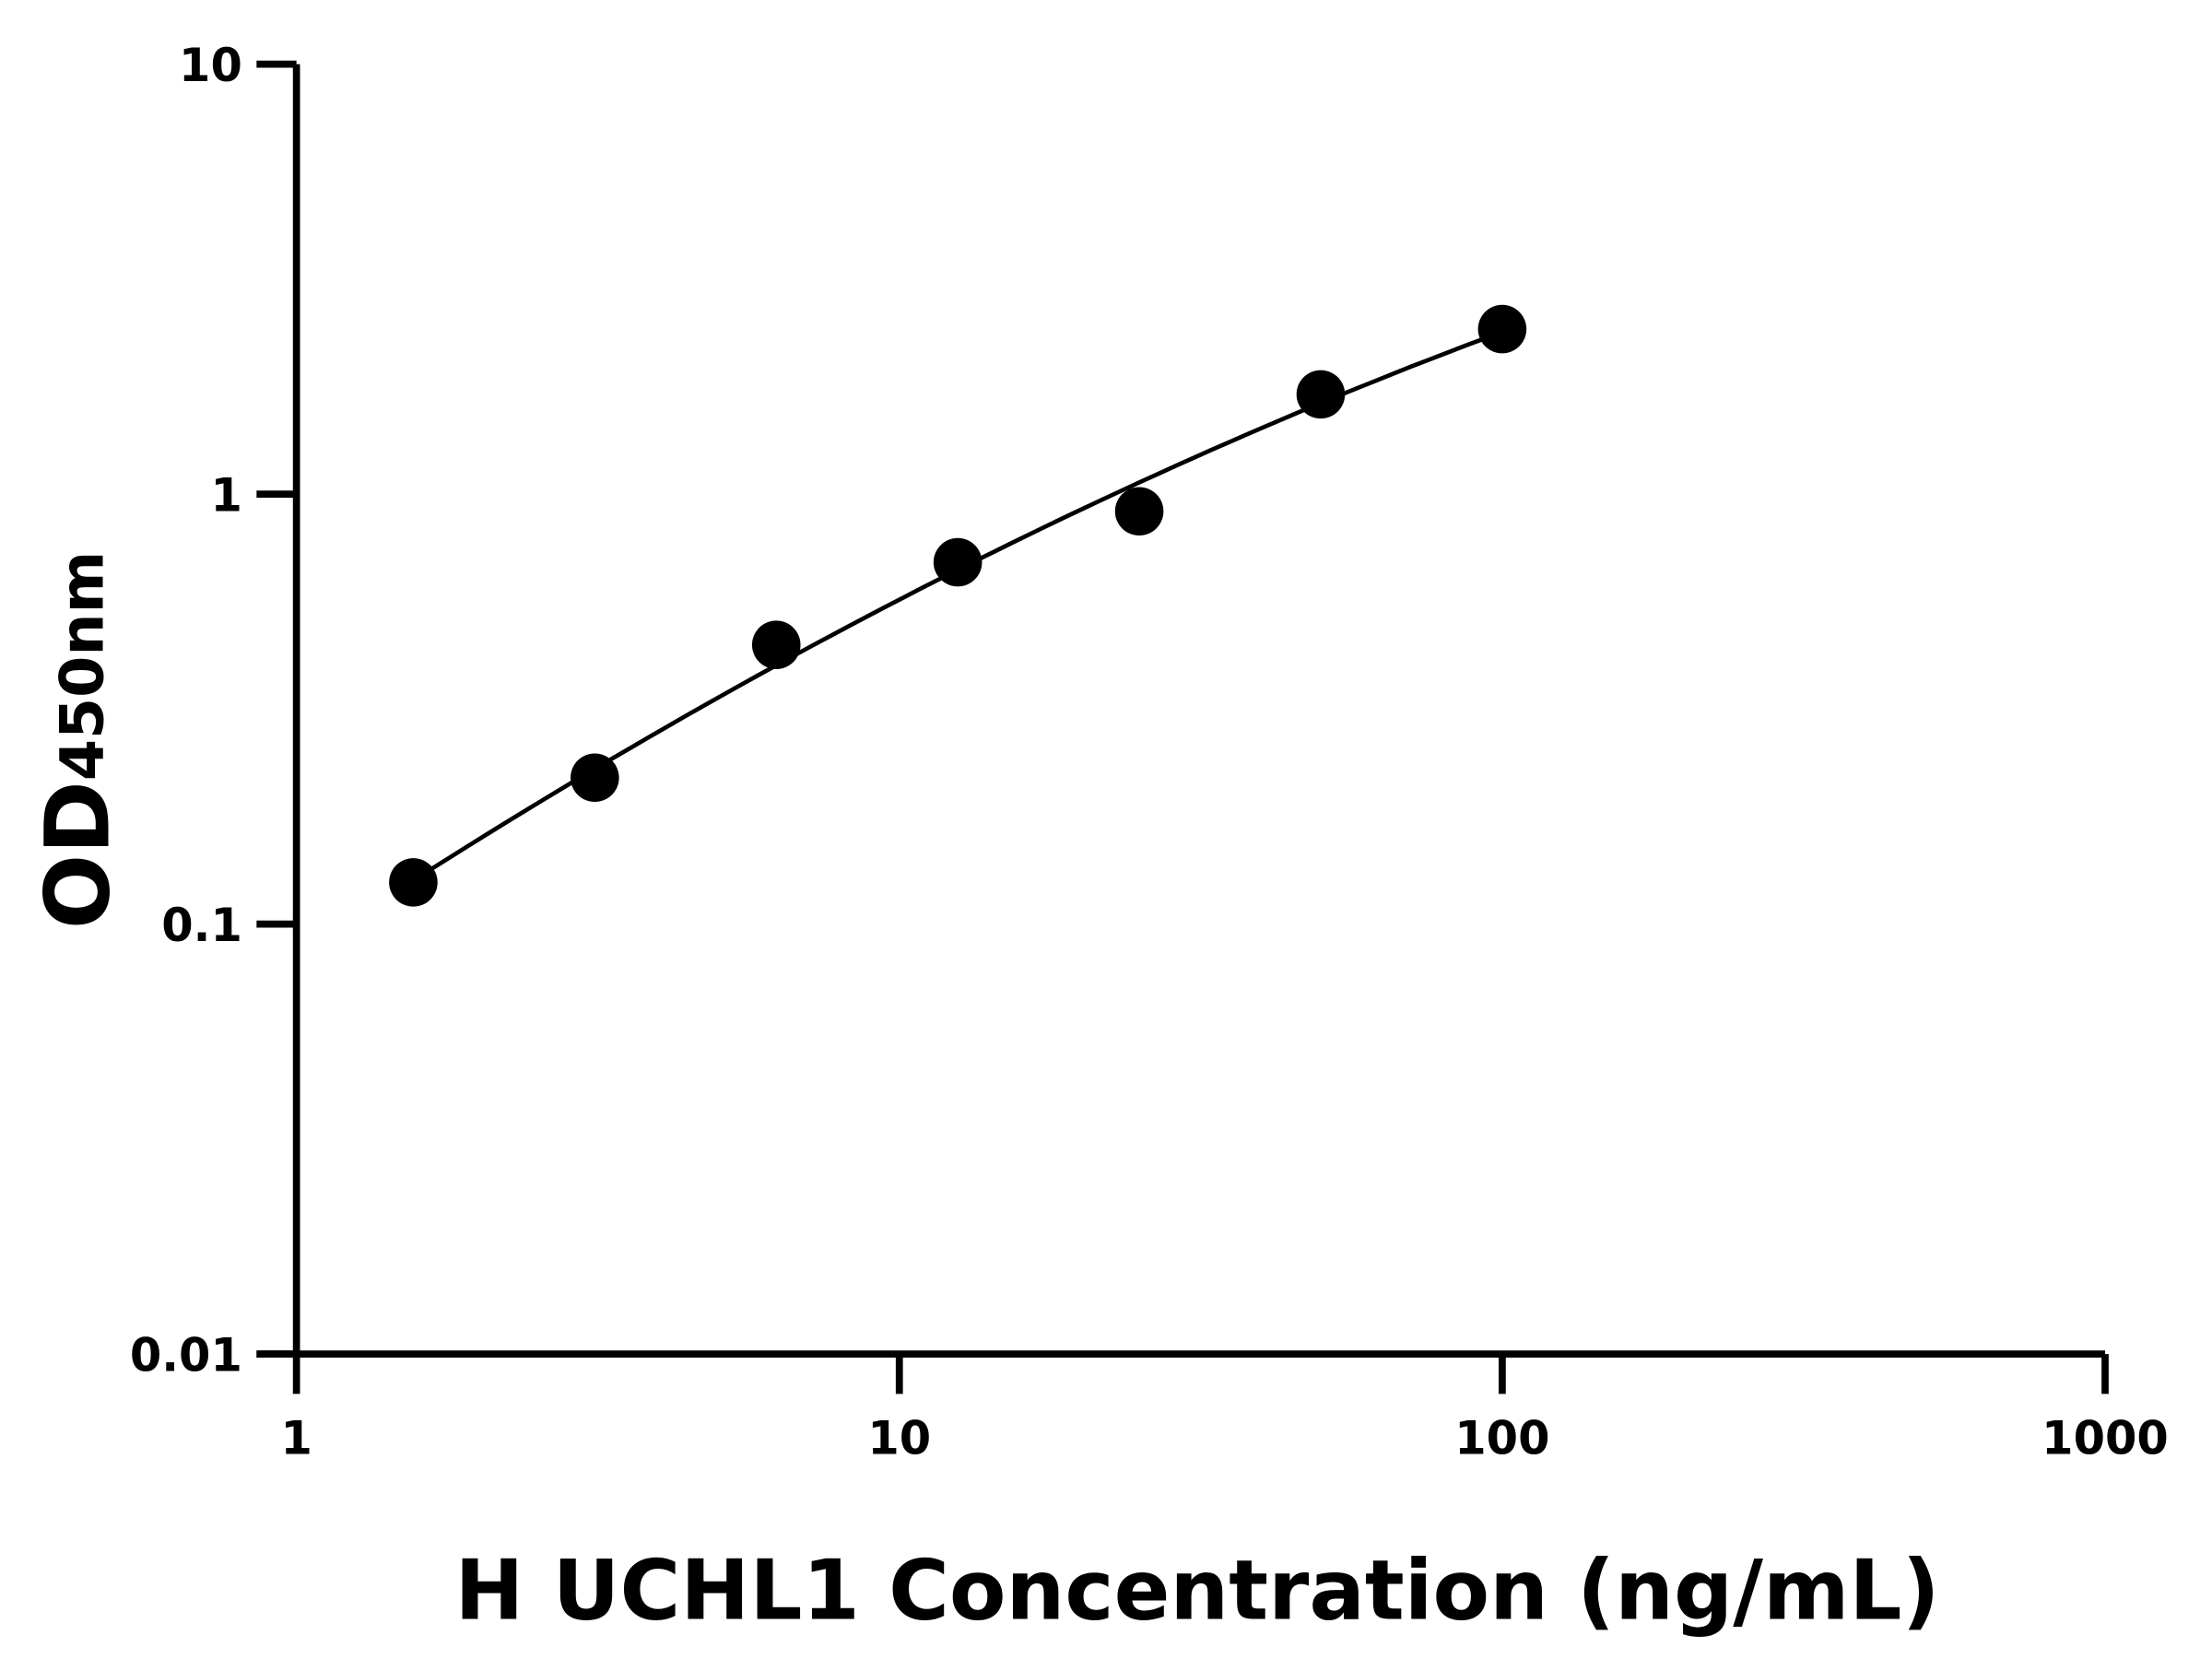 The height and width of the screenshot is (1659, 2212). What do you see at coordinates (1501, 1438) in the screenshot?
I see `x-tick-label: 100` at bounding box center [1501, 1438].